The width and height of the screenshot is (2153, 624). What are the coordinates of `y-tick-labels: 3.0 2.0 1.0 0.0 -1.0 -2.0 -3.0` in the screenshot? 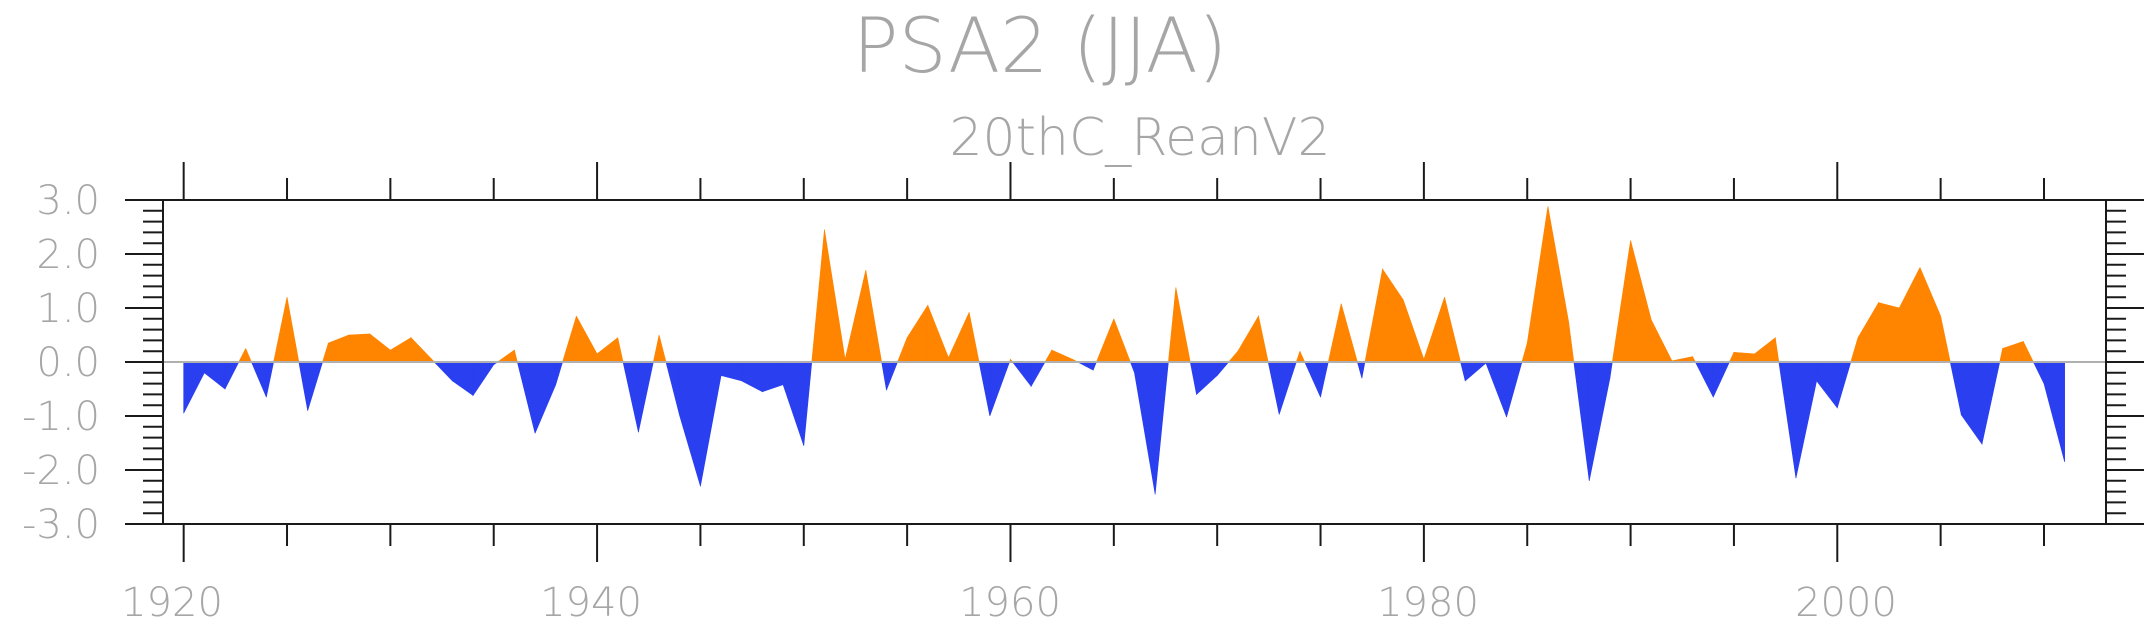 It's located at (61, 363).